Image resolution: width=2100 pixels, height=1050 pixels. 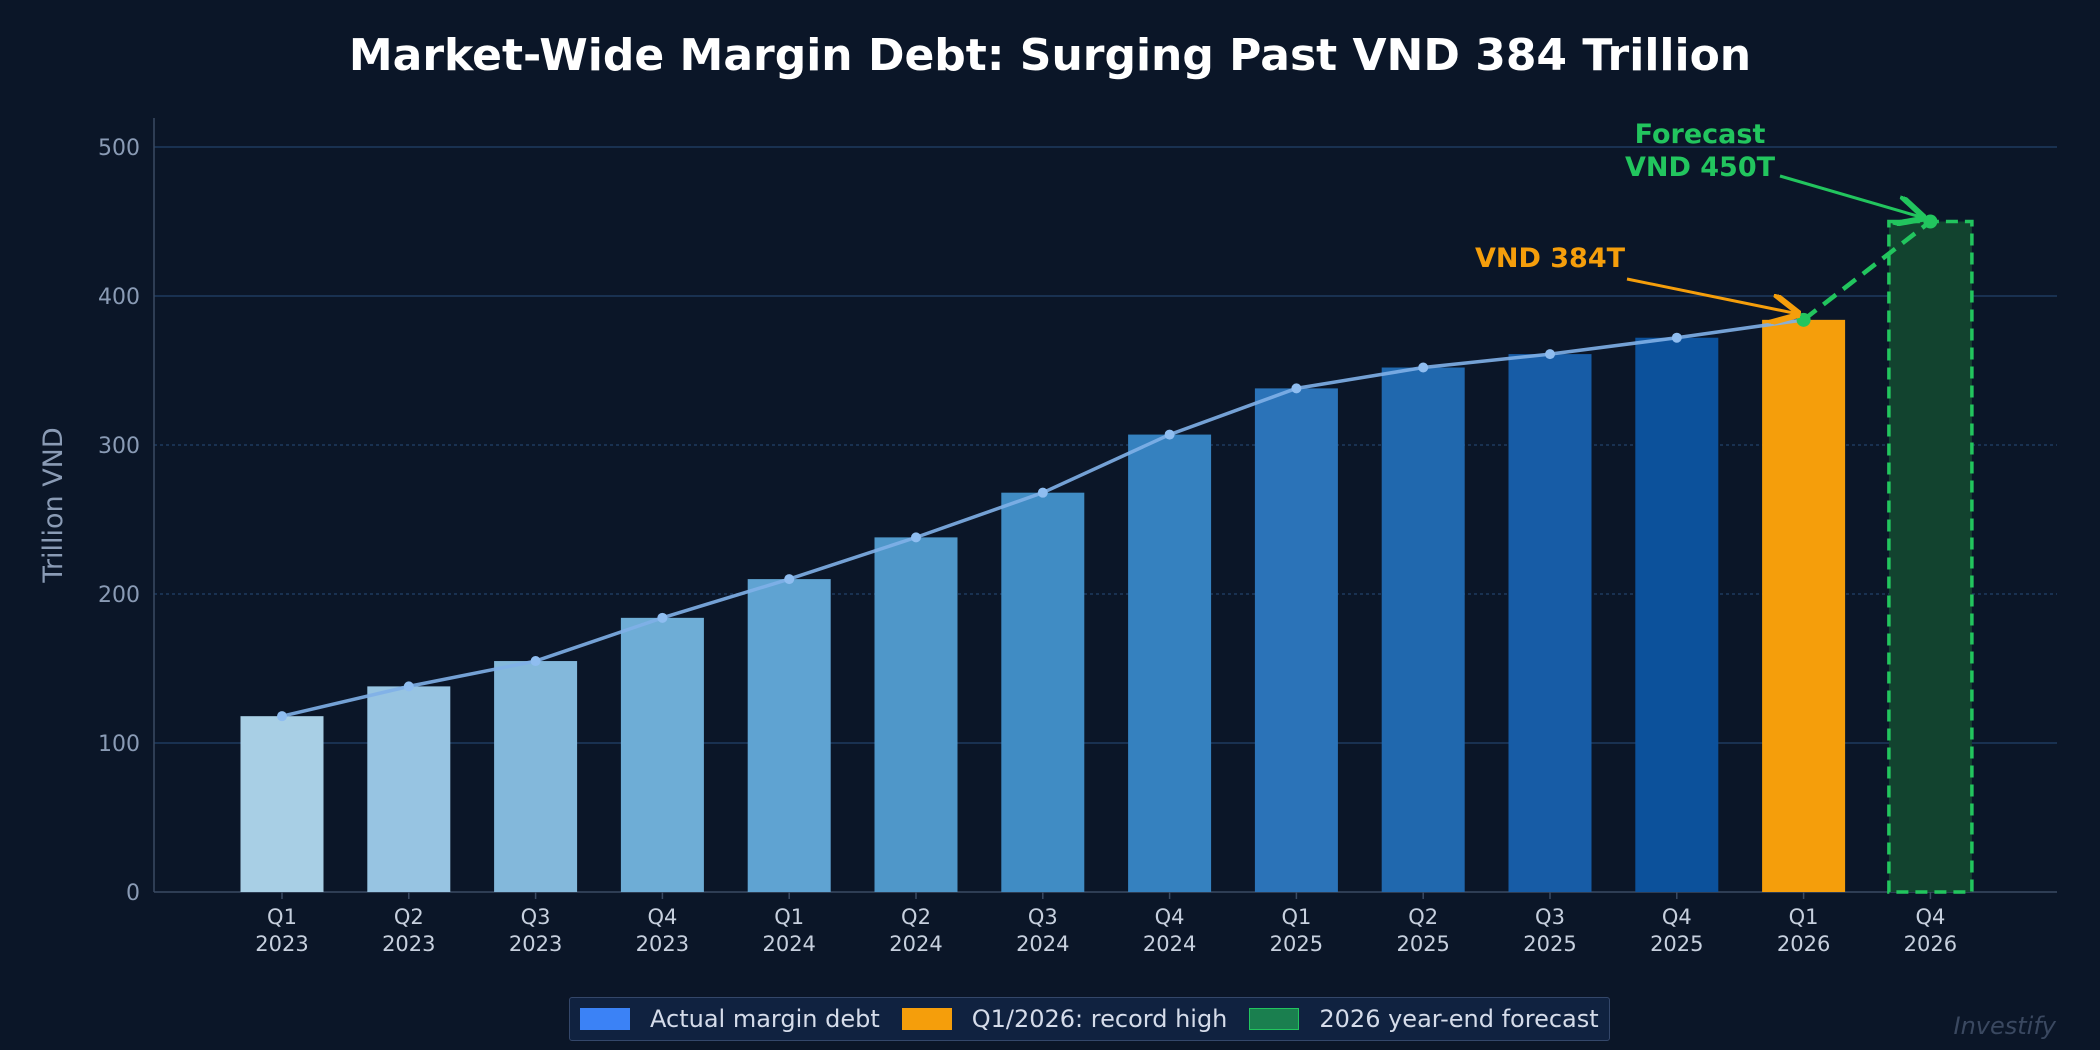 What do you see at coordinates (916, 714) in the screenshot?
I see `bar-Q2-2024` at bounding box center [916, 714].